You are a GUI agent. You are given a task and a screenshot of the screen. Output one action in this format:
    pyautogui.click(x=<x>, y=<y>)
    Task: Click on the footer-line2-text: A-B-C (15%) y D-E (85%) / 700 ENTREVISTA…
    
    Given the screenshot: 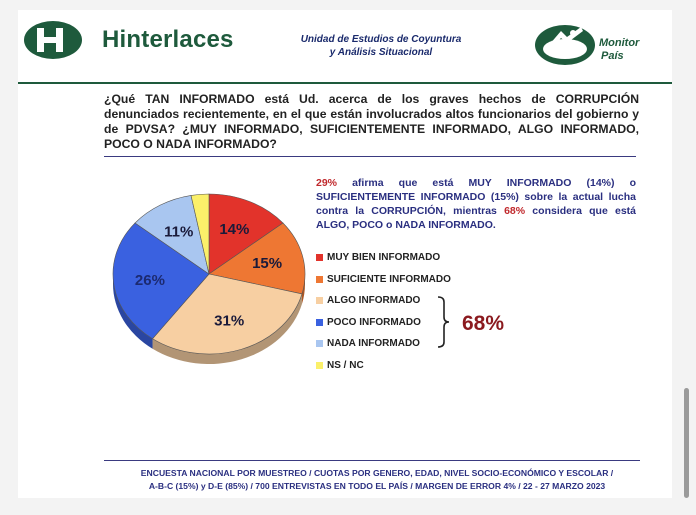 What is the action you would take?
    pyautogui.click(x=336, y=486)
    